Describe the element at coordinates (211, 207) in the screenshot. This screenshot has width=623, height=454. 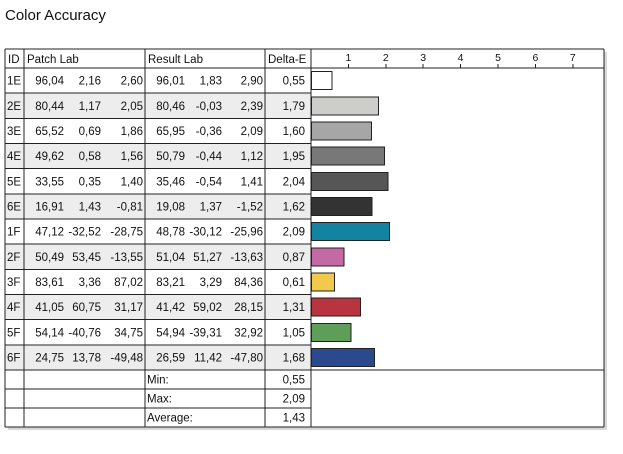
I see `result-lab-value: 1,37` at that location.